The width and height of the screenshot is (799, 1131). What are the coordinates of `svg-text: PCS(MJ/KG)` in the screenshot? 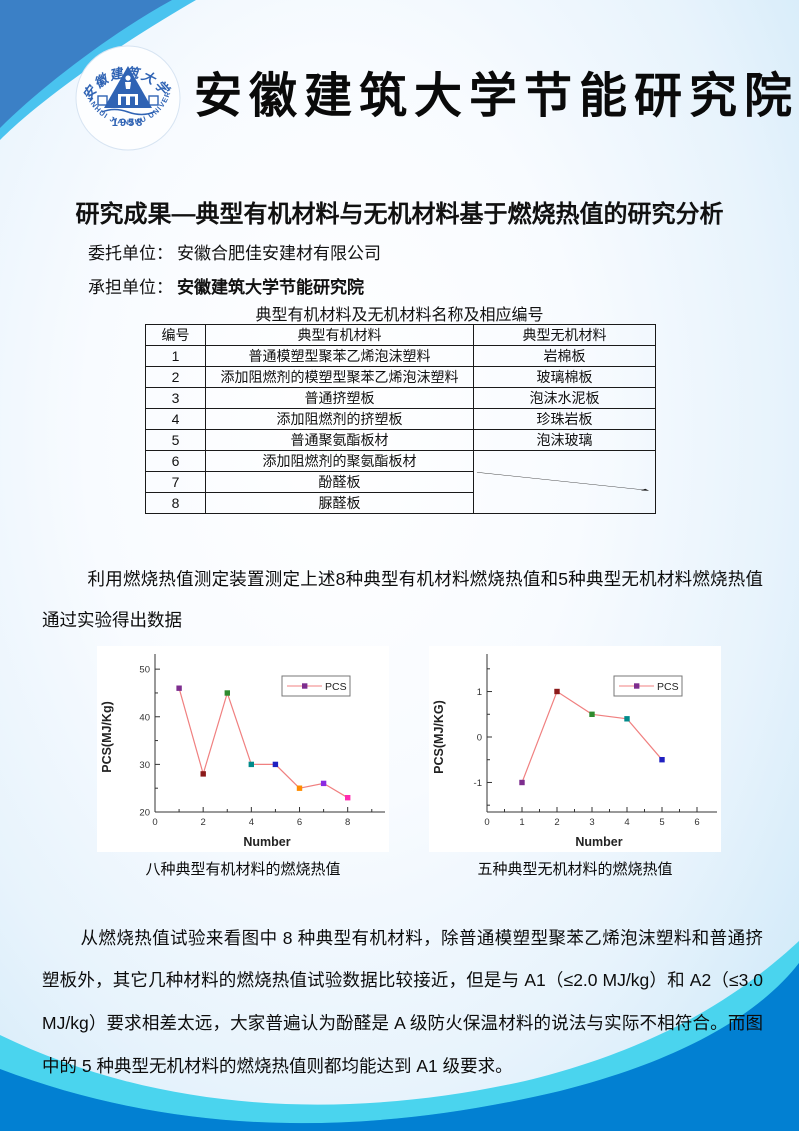 It's located at (439, 737).